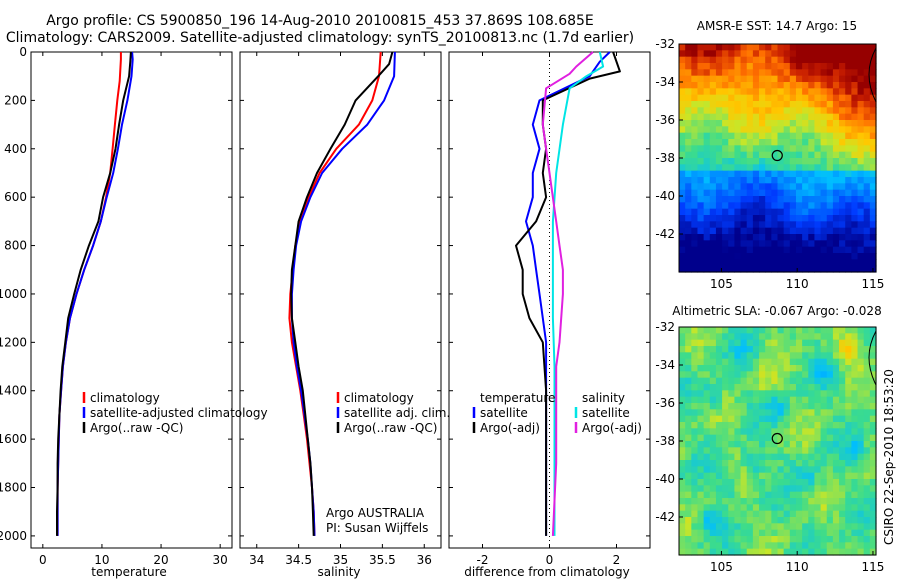  Describe the element at coordinates (510, 428) in the screenshot. I see `legend-label: Argo(-adj)` at that location.